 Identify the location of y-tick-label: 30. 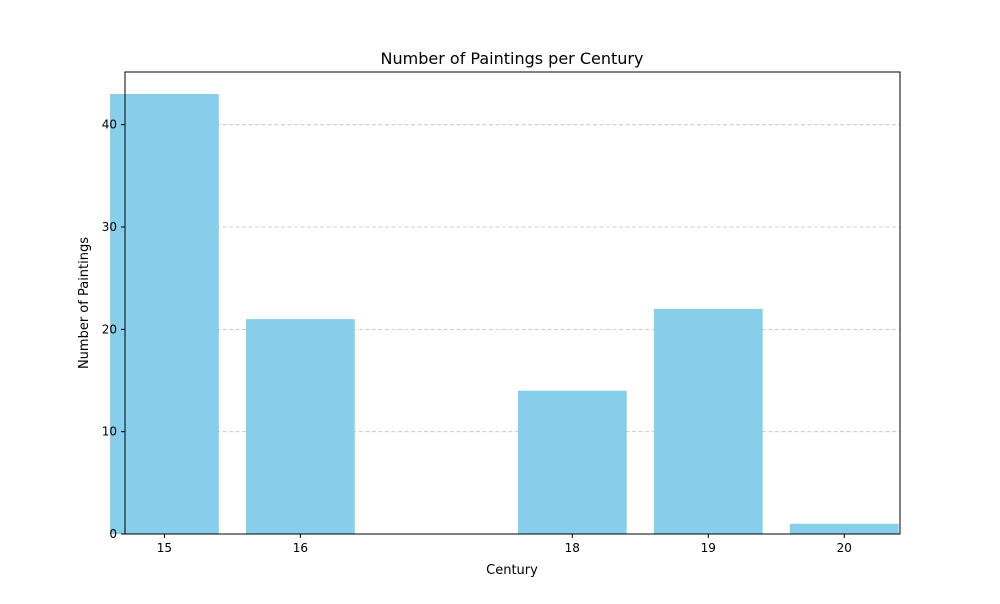
(109, 227).